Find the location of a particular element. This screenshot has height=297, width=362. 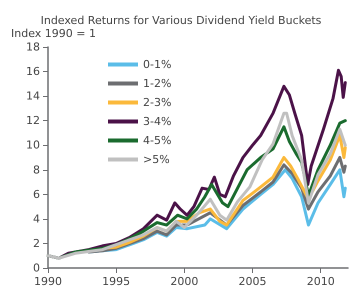

legend-label: >5% is located at coordinates (156, 159).